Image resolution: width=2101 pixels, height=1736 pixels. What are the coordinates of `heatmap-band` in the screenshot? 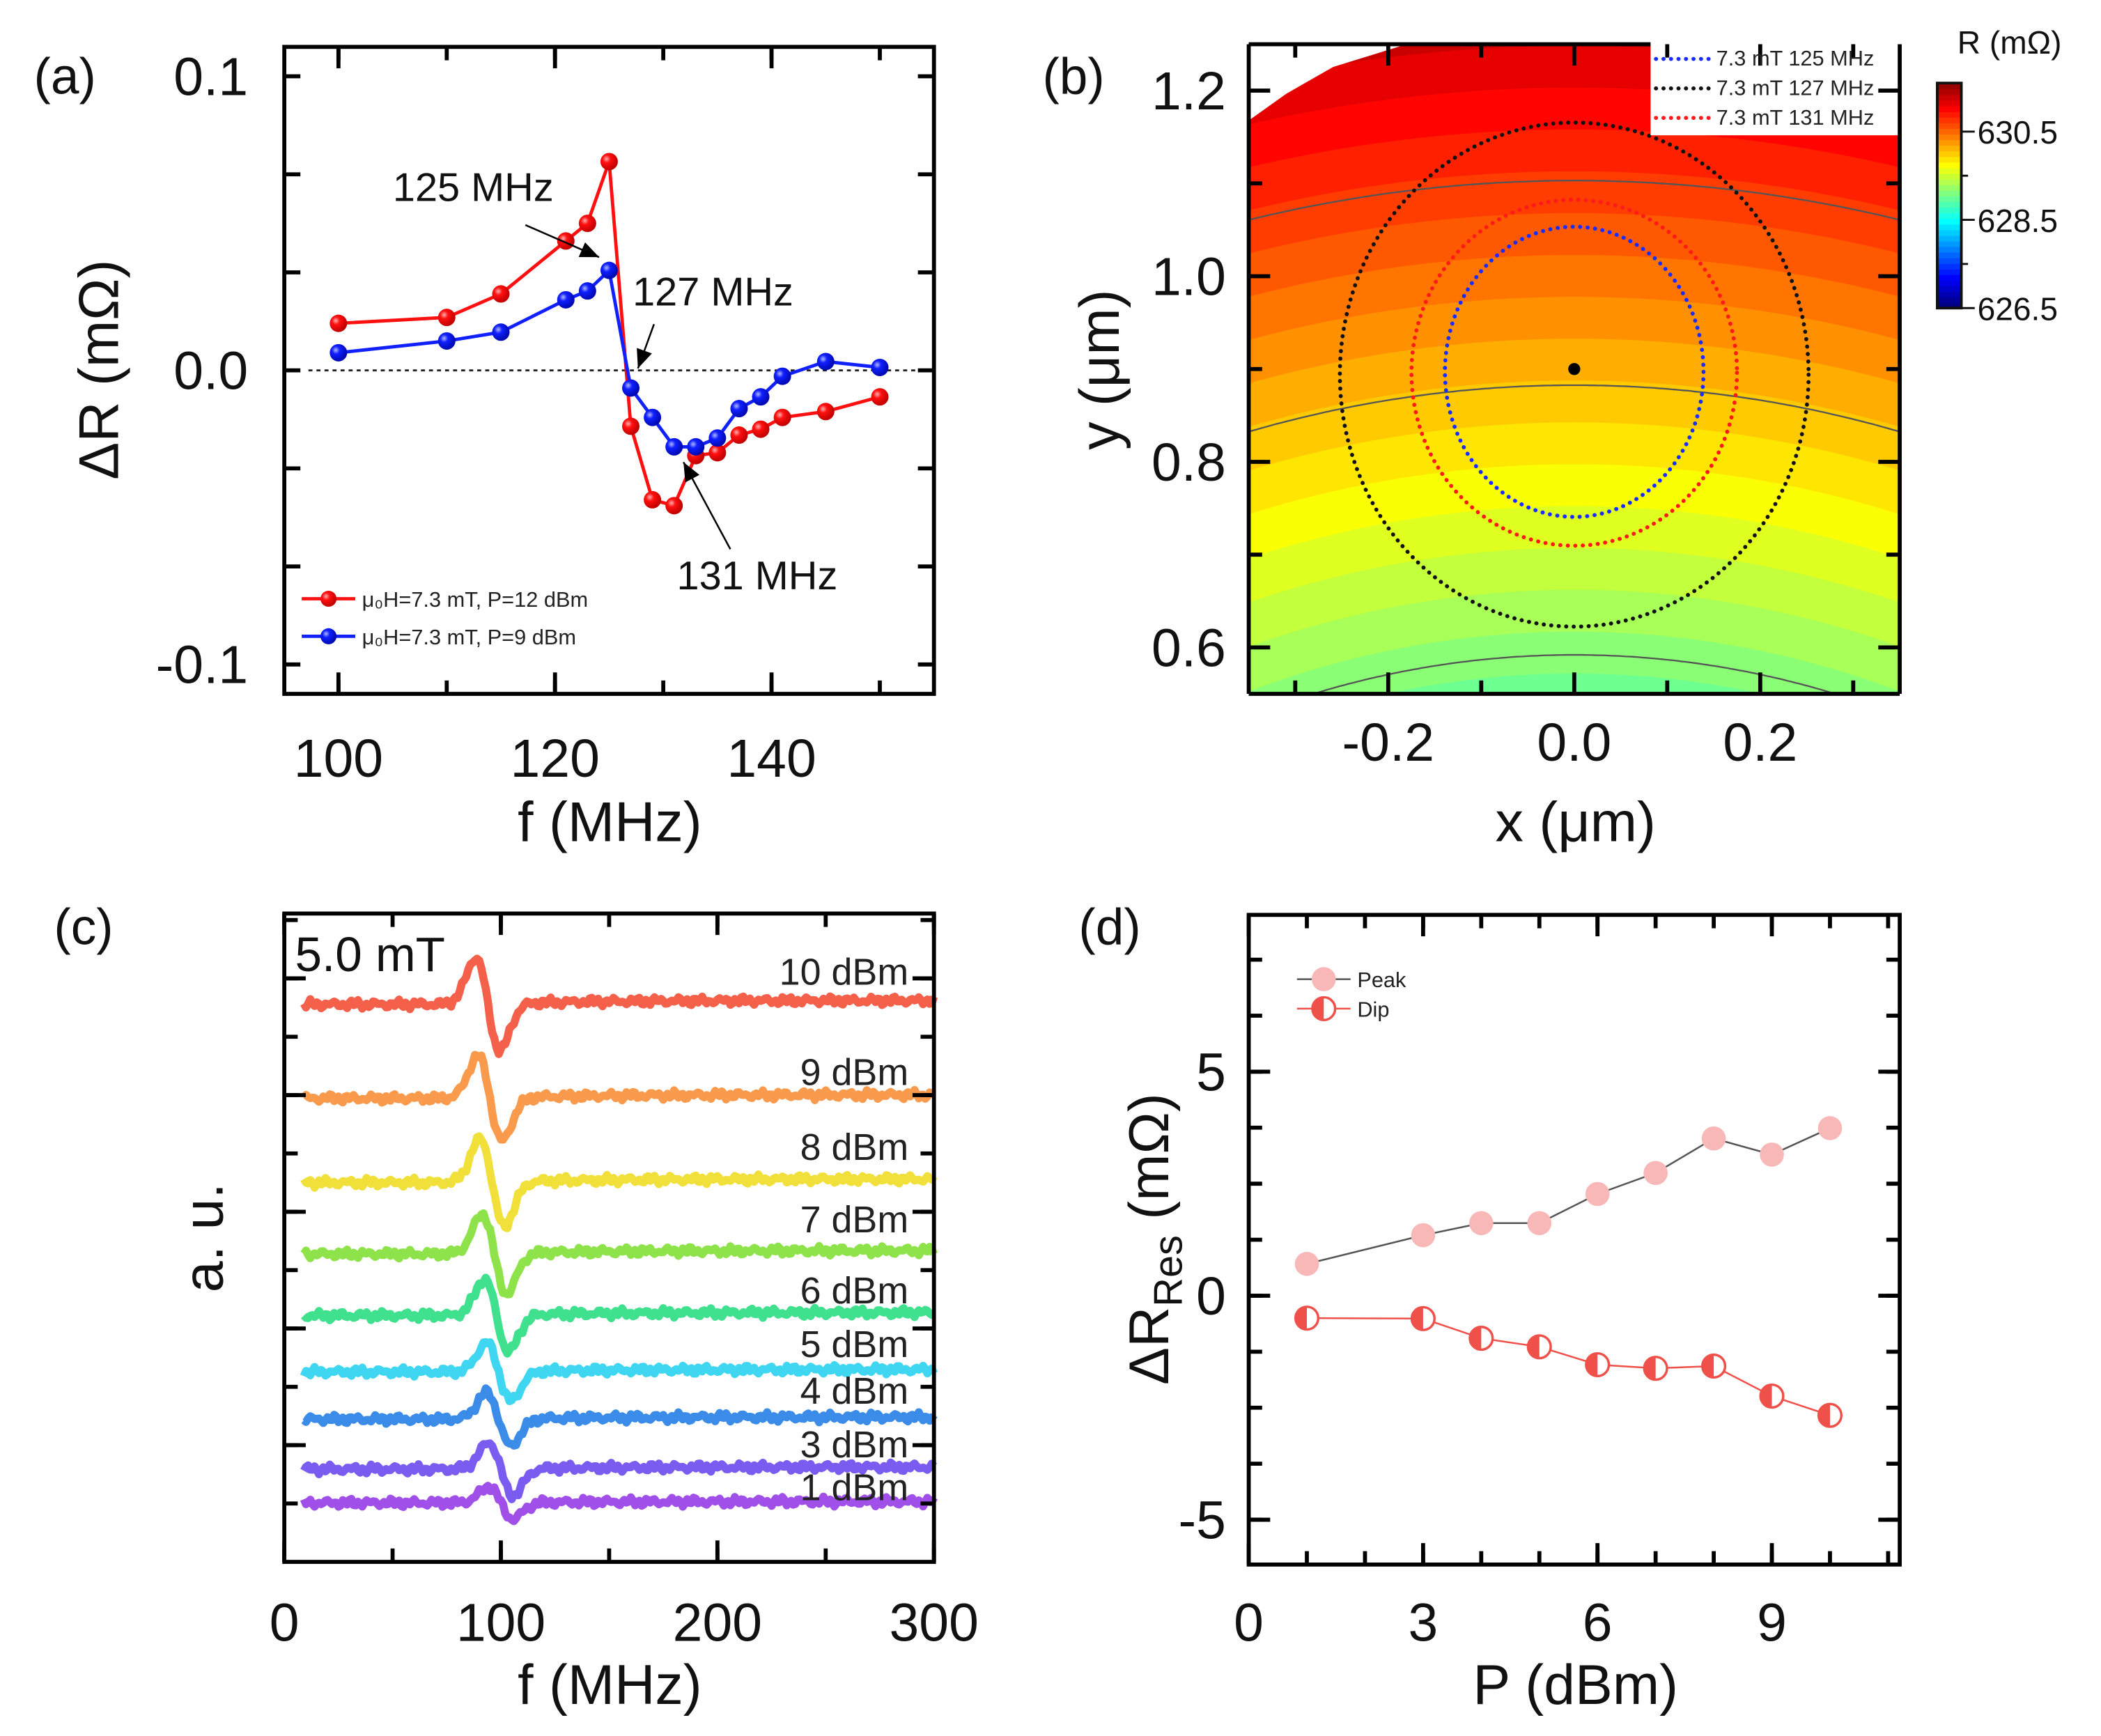 It's located at (1574, 663).